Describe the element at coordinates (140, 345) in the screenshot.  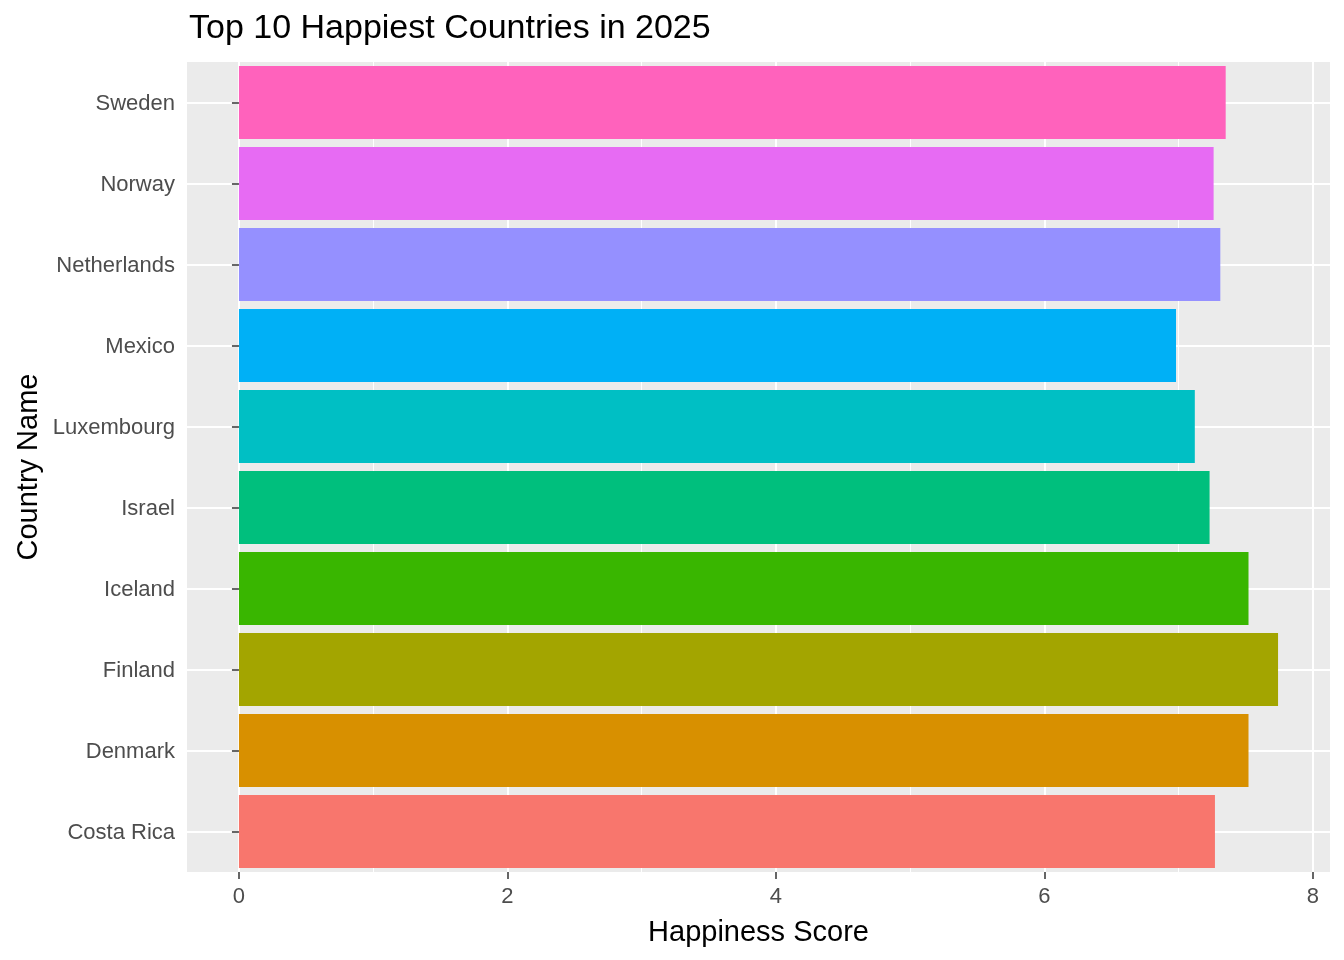
I see `y-tick-label: Mexico` at that location.